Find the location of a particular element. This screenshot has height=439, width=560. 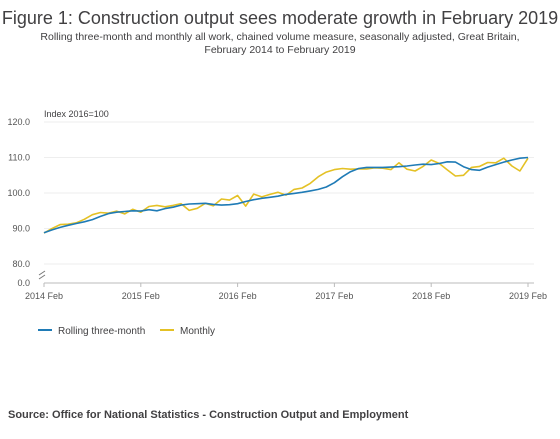

legend-label-rolling: Rolling three-month is located at coordinates (102, 331).